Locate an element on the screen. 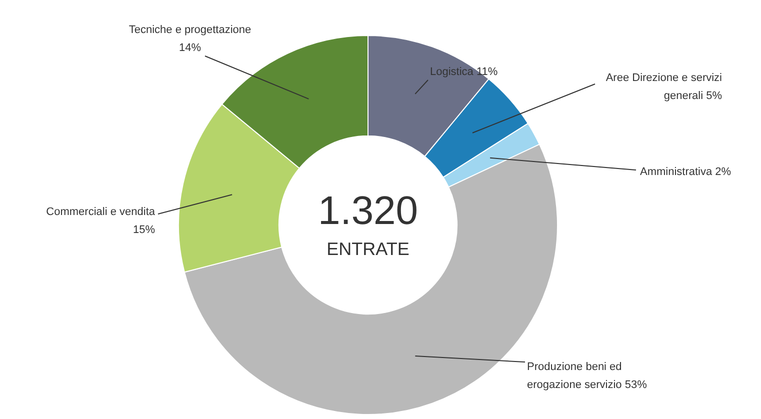 The height and width of the screenshot is (419, 761). text: 1.320 is located at coordinates (368, 211).